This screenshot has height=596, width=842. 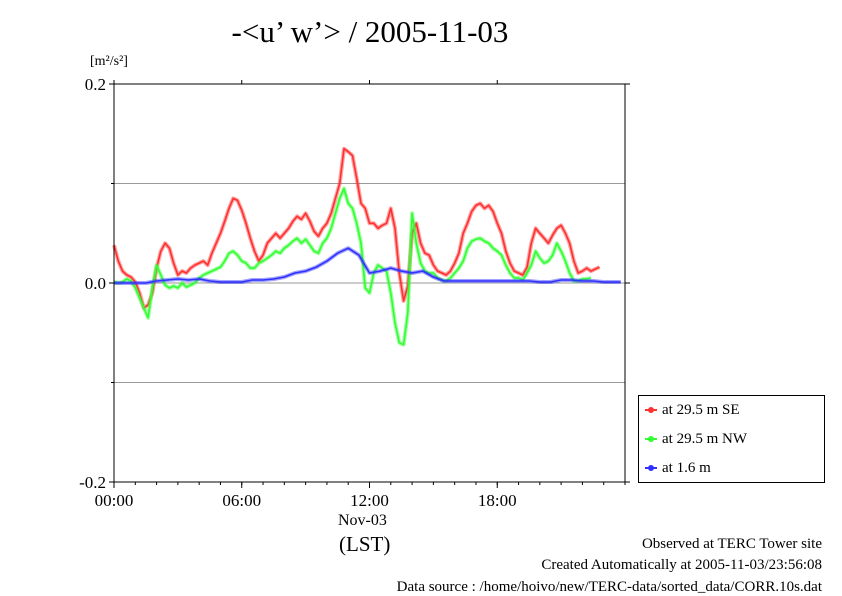 I want to click on series-line, so click(x=367, y=265).